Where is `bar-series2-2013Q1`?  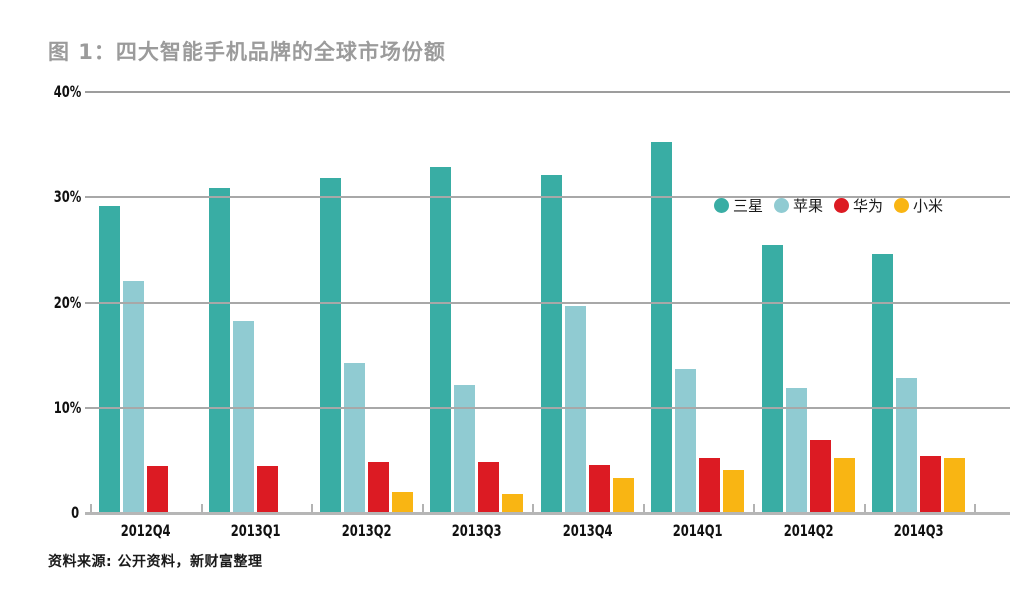 bar-series2-2013Q1 is located at coordinates (268, 489).